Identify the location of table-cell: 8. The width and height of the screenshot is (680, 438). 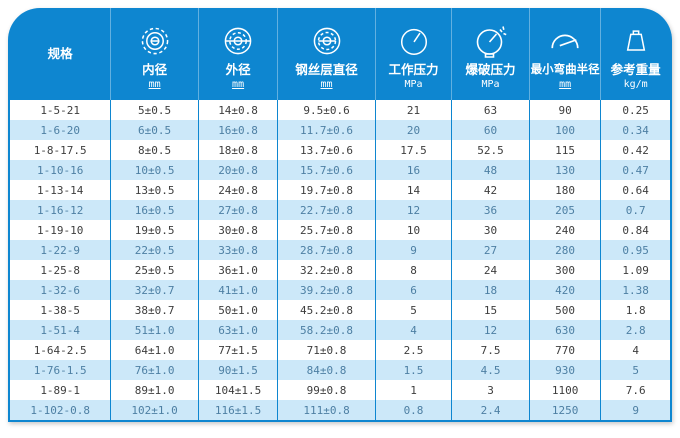
(414, 270).